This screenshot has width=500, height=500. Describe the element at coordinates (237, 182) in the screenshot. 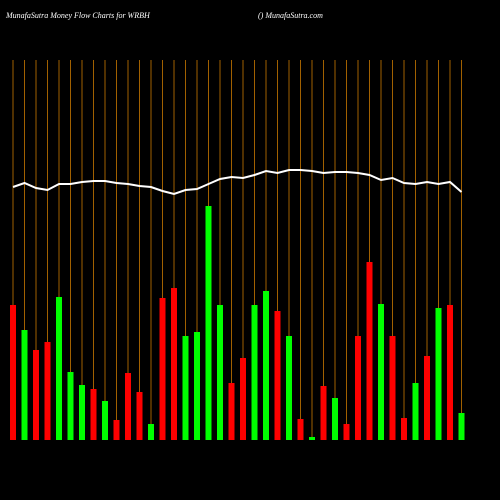

I see `money-flow-line` at that location.